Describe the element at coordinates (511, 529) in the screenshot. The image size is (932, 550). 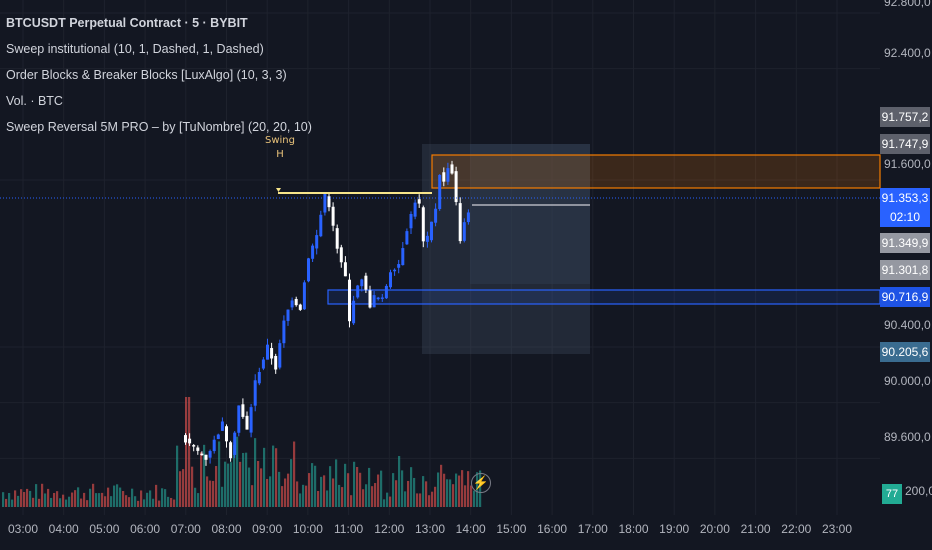
I see `time-label: 15:00` at that location.